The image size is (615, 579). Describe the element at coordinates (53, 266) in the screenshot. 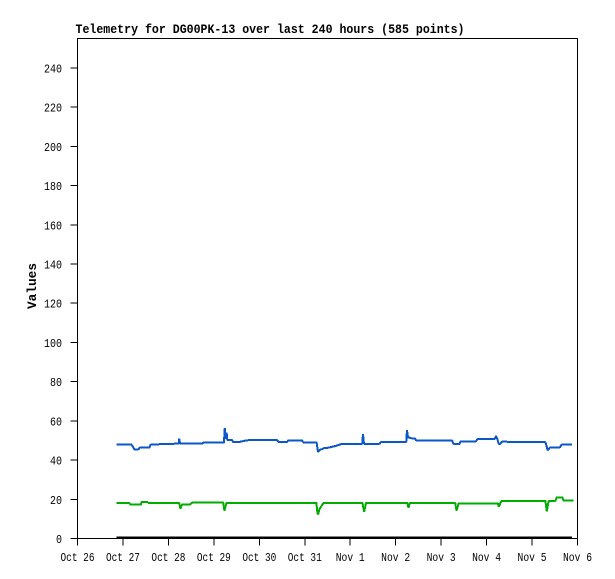

I see `svg-text: 140` at that location.